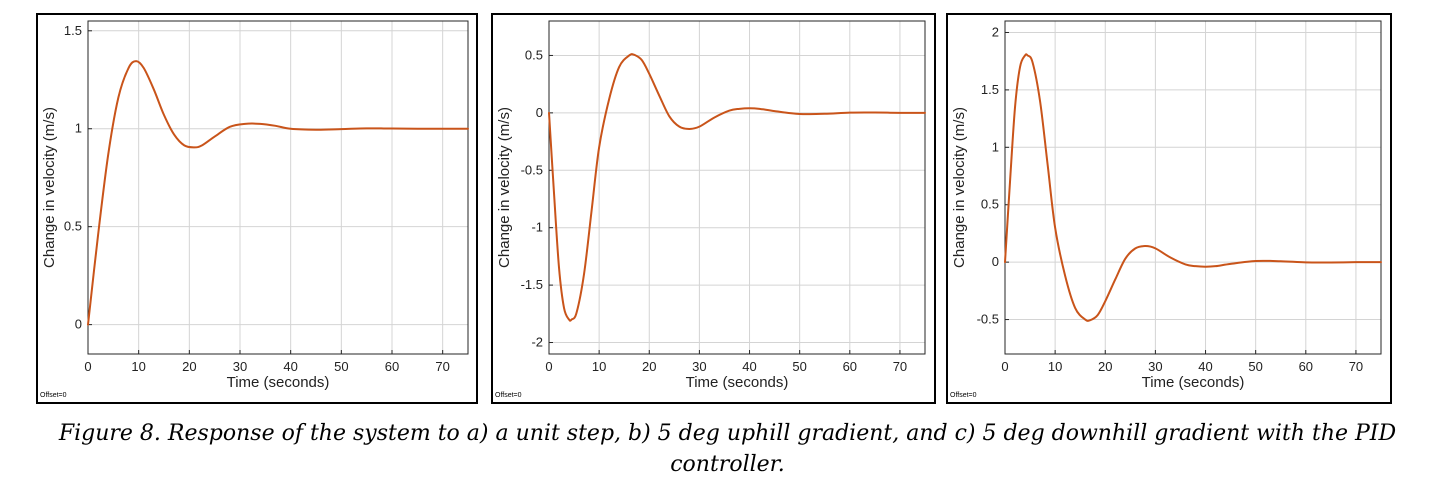 The image size is (1455, 483). I want to click on y-tick-label: -1, so click(537, 227).